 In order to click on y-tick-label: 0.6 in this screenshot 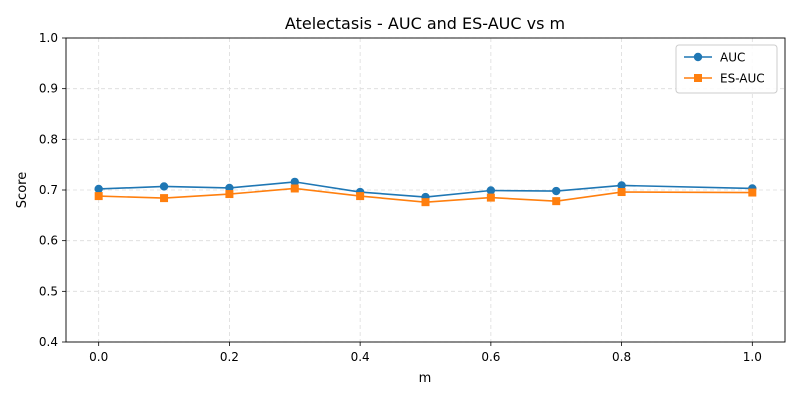, I will do `click(48, 241)`.